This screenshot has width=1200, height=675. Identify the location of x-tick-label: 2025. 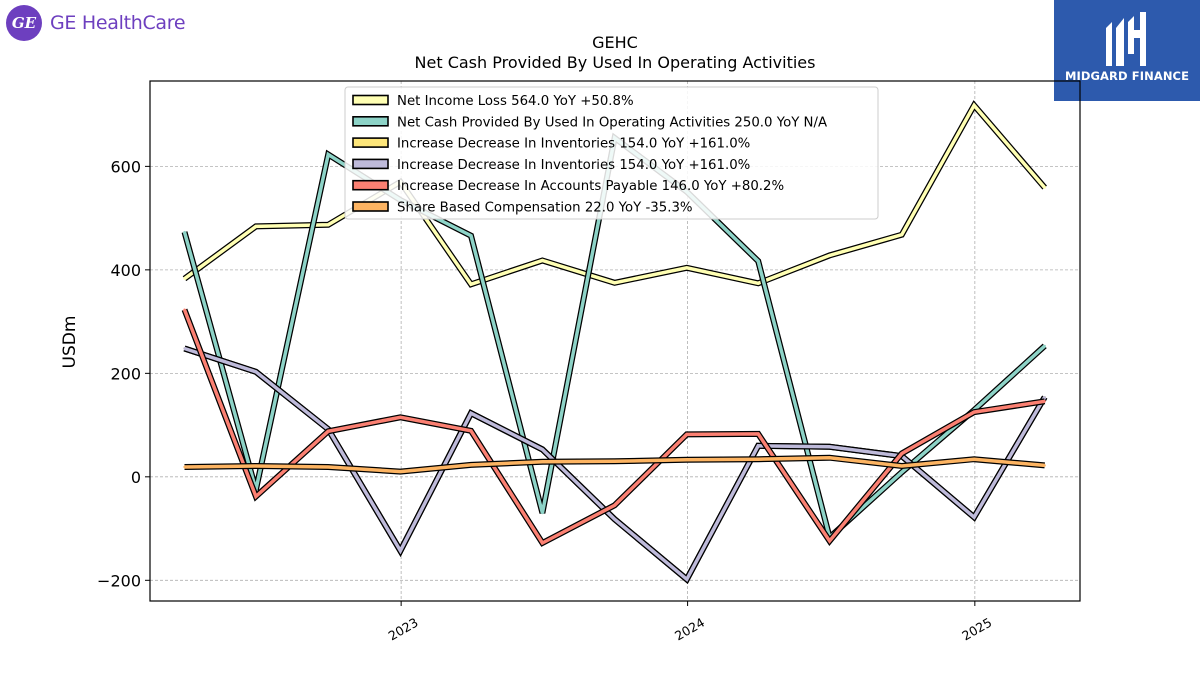
(976, 629).